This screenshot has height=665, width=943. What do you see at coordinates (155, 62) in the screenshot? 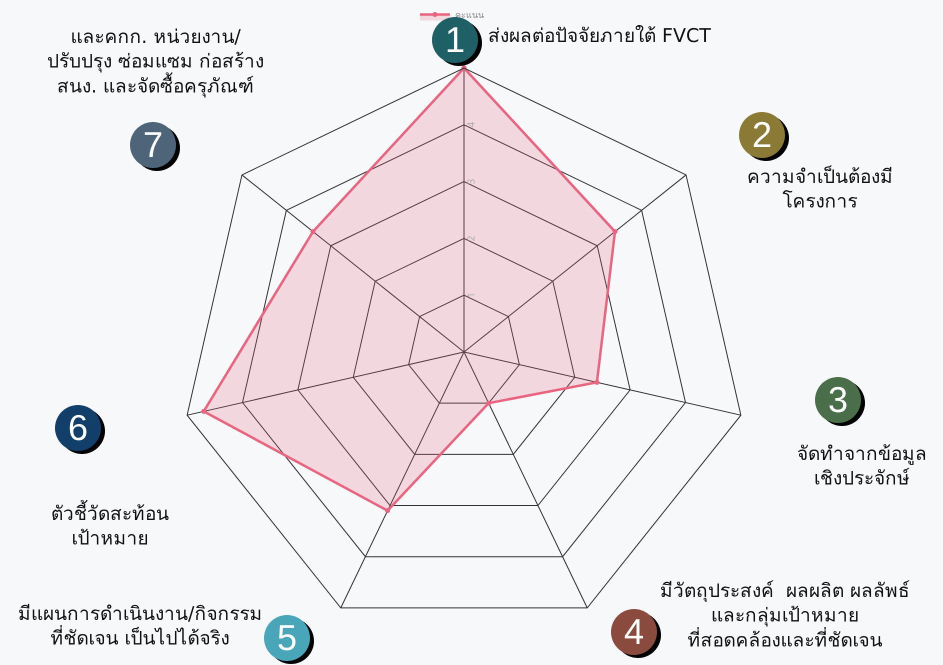
I see `spoke-label: และคกก. หน่วยงาน/ ปรับปรุง ซ่อมแซม ก่อสร้าง สนง. และจัดซื้อครุภัณฑ์` at bounding box center [155, 62].